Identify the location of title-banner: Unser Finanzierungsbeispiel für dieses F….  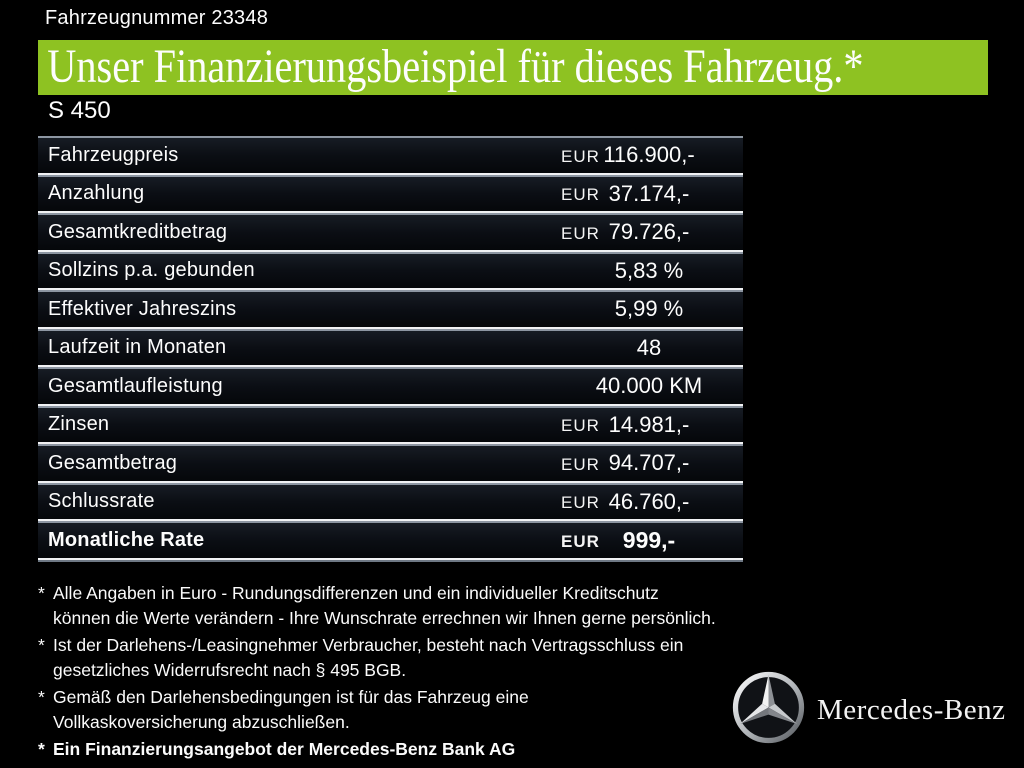
(513, 67).